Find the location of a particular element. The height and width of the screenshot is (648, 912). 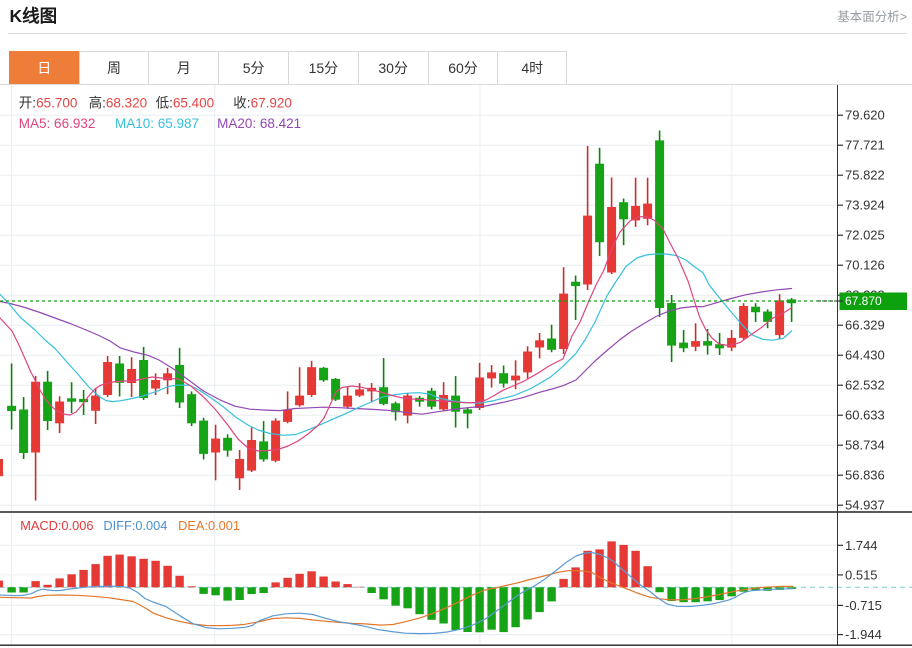

svg-text: 77.721 is located at coordinates (865, 145).